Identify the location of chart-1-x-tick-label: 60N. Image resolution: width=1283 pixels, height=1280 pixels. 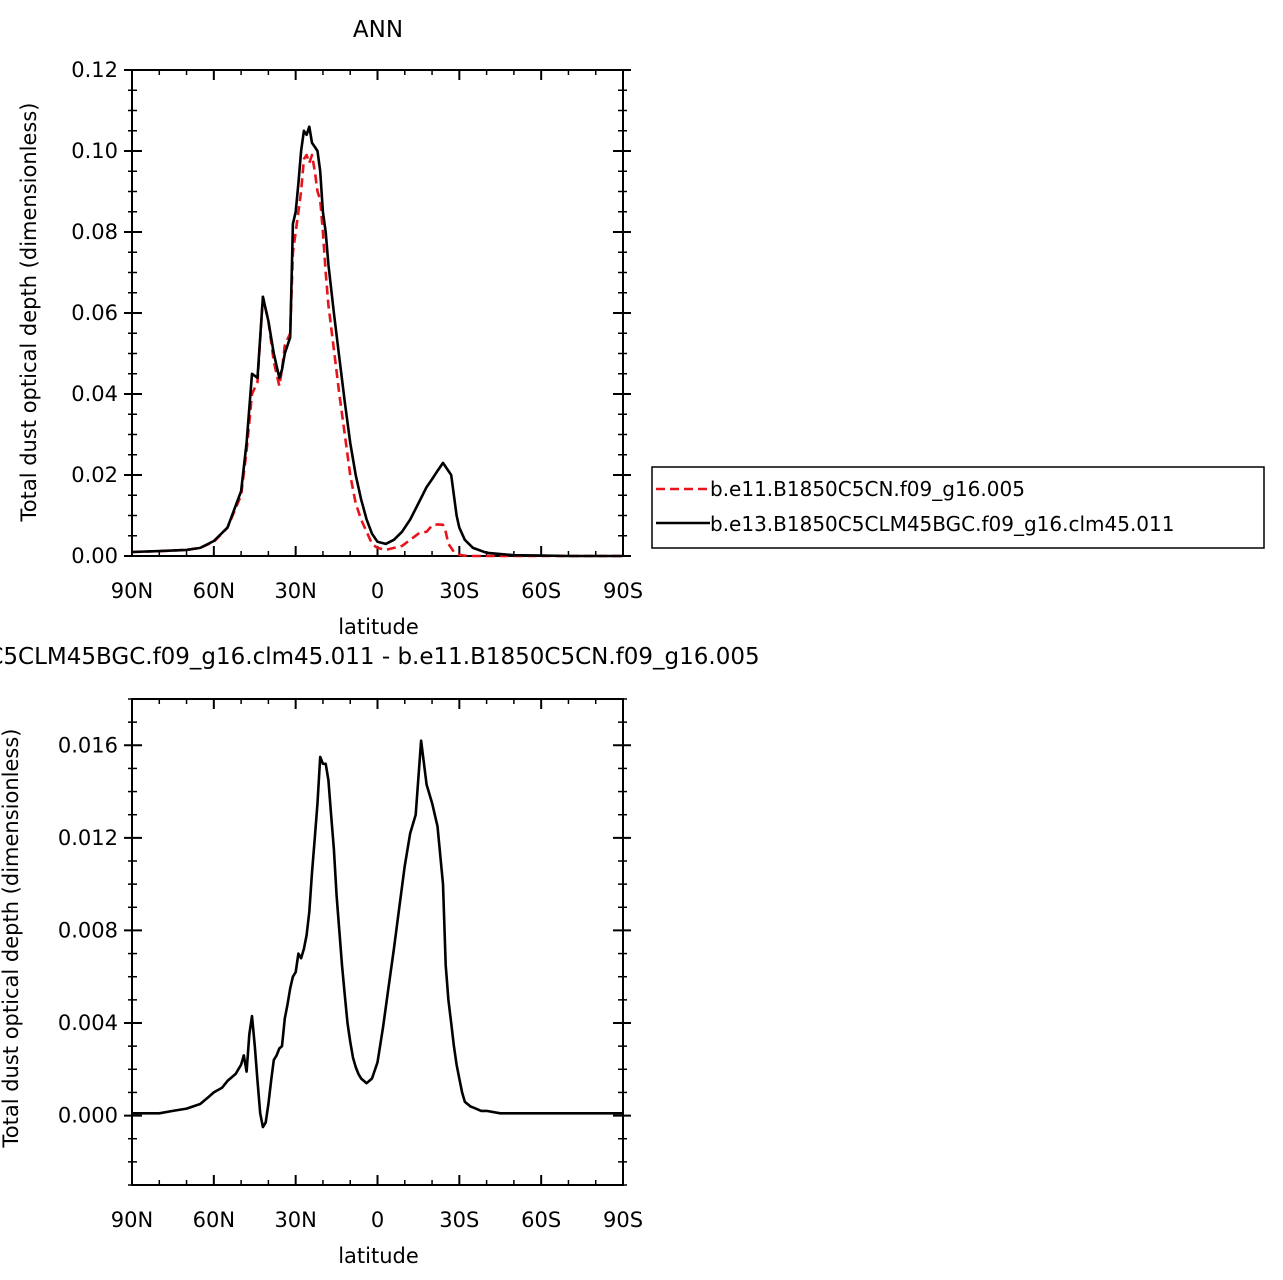
(214, 591).